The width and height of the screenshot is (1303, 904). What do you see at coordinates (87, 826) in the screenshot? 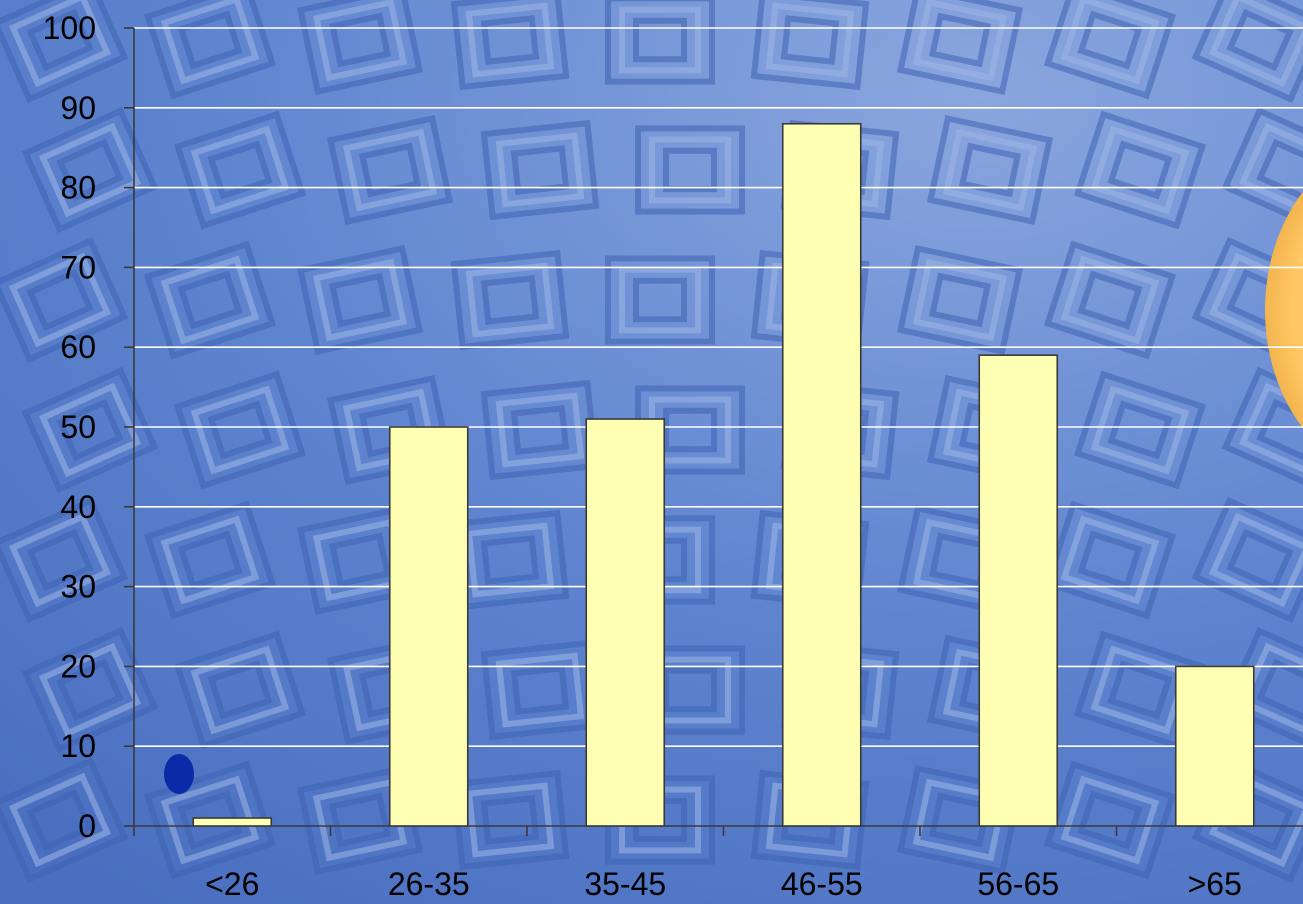
I see `y-tick-label: 0` at bounding box center [87, 826].